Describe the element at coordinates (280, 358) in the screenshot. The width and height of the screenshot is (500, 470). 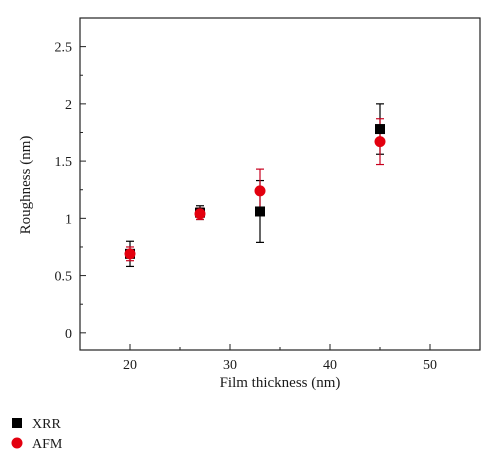
I see `x-axis-ticks: 20 30 40 50` at that location.